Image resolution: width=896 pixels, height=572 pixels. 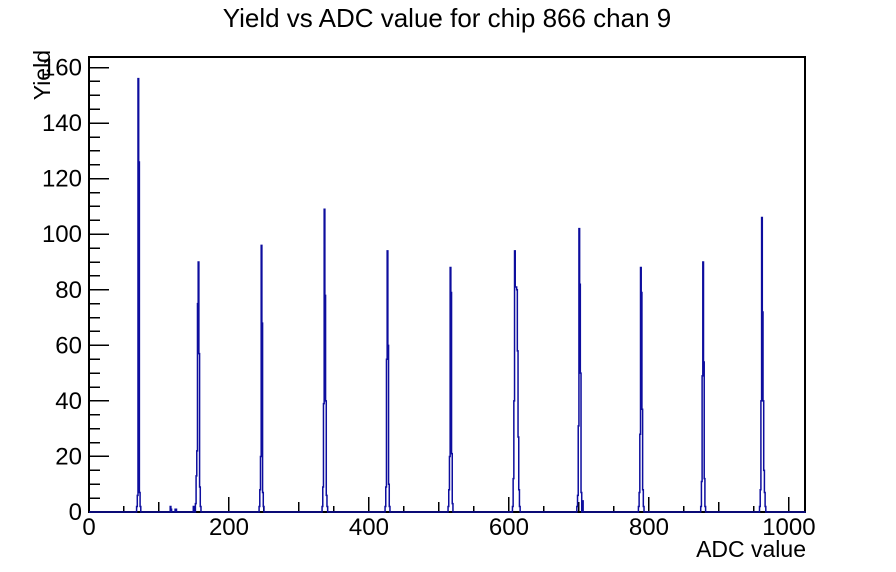 I want to click on x-tick-label: 0, so click(x=88, y=527).